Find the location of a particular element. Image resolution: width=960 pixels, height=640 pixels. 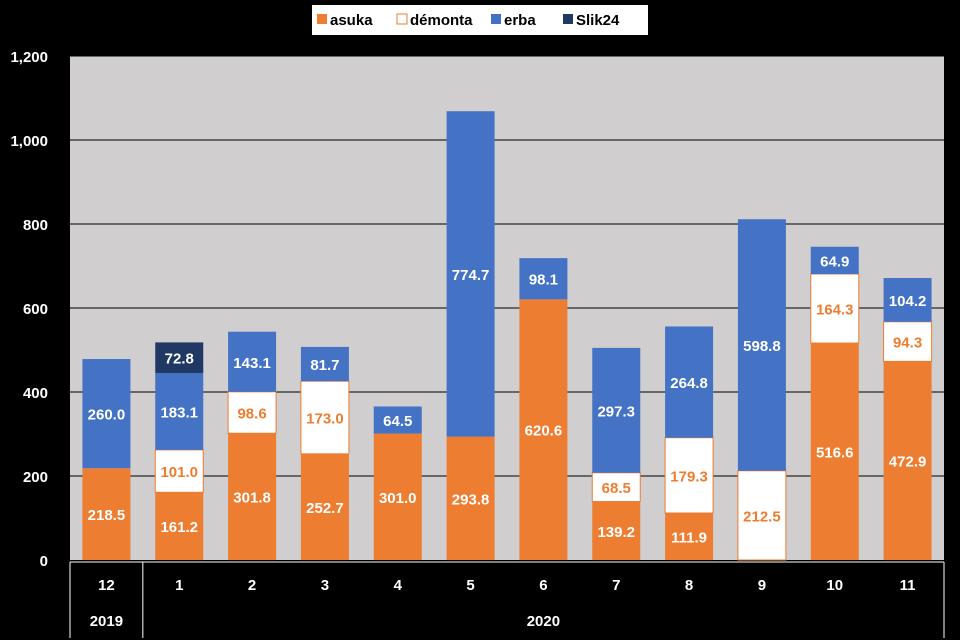

x-tick-label: 7 is located at coordinates (616, 585).